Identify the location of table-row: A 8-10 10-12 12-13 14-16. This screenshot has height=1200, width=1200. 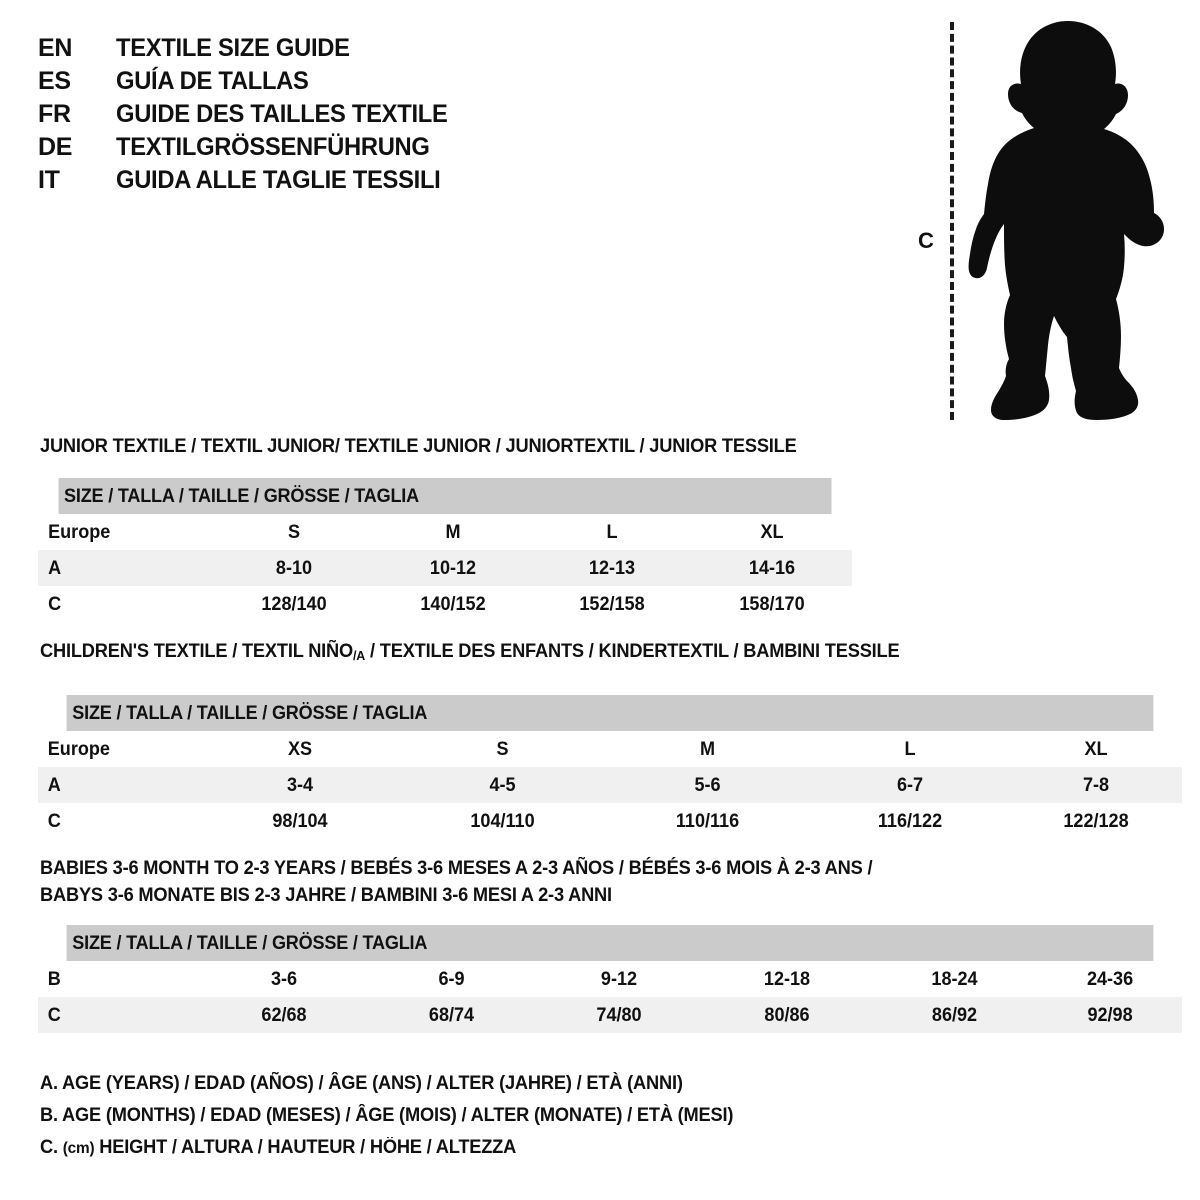
(445, 568).